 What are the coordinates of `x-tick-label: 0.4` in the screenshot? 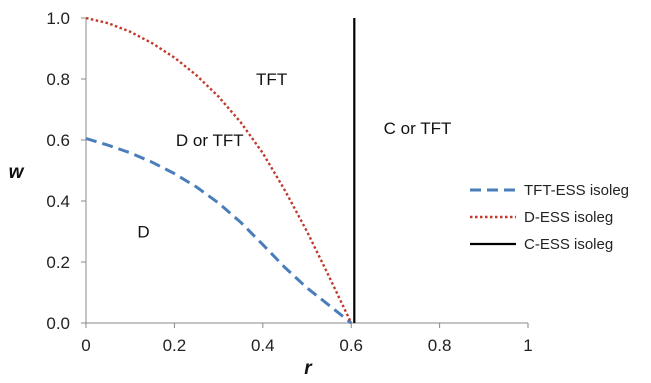 It's located at (263, 345).